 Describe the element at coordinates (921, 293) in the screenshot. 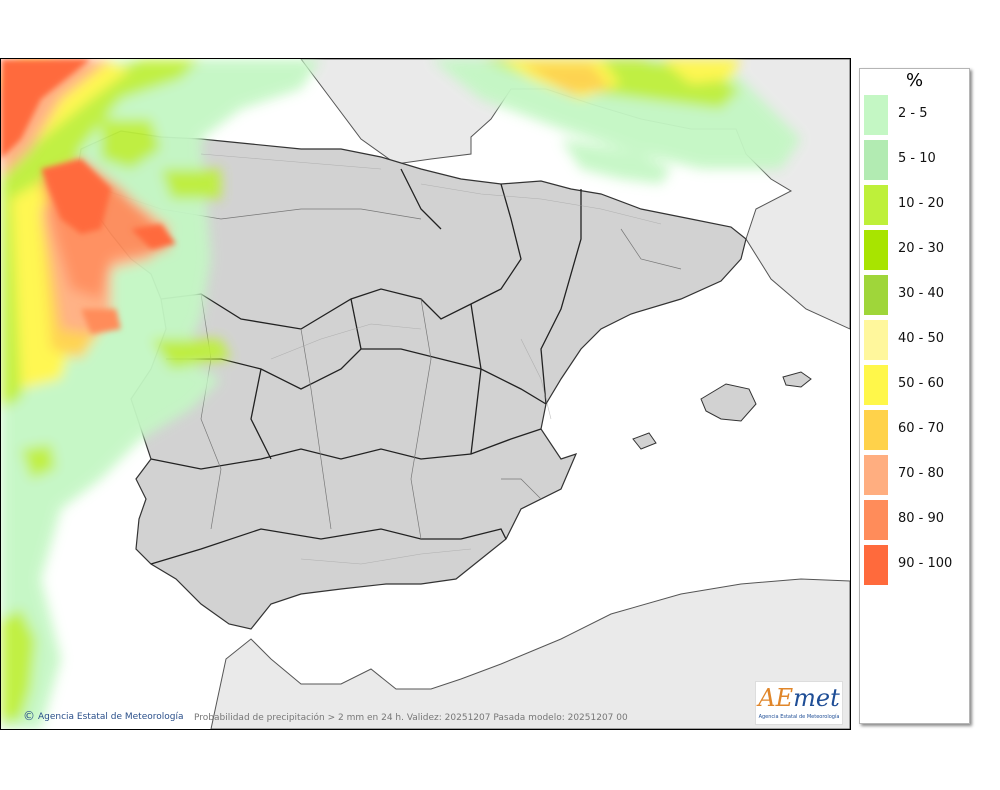

I see `legend-label: 30 - 40` at that location.